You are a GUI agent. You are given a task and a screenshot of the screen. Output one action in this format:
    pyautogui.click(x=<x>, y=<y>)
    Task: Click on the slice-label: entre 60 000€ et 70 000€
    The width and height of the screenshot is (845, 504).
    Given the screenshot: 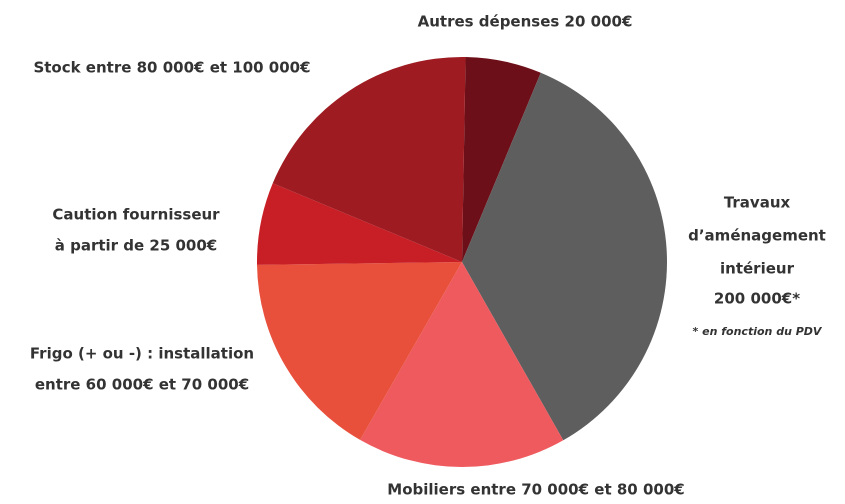 What is the action you would take?
    pyautogui.click(x=142, y=385)
    